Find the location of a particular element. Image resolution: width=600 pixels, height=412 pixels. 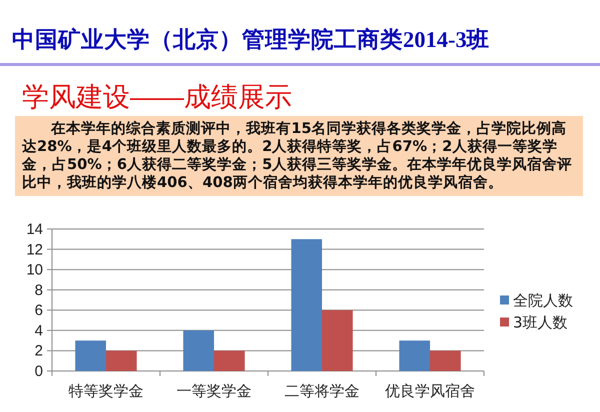

y-tick-label: 10 is located at coordinates (34, 270).